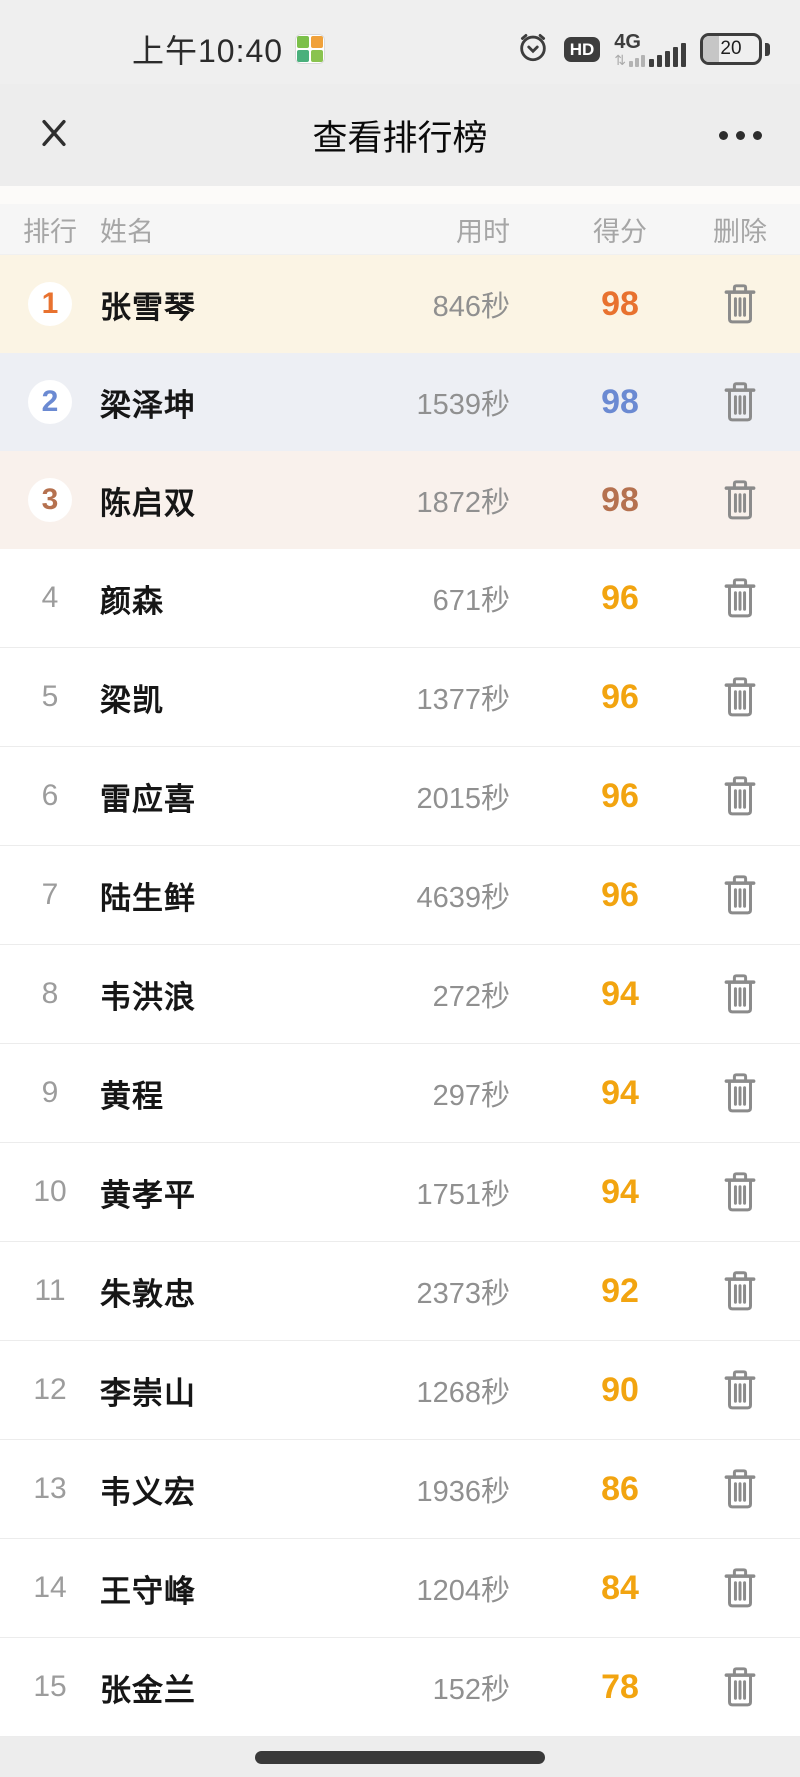  I want to click on time-used: 1268秒, so click(463, 1393).